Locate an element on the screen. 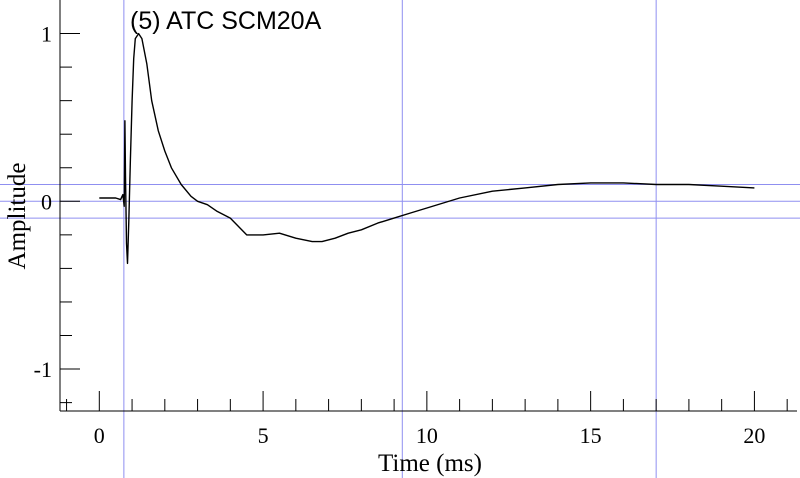  y-tick-label-1: 0 is located at coordinates (46, 201).